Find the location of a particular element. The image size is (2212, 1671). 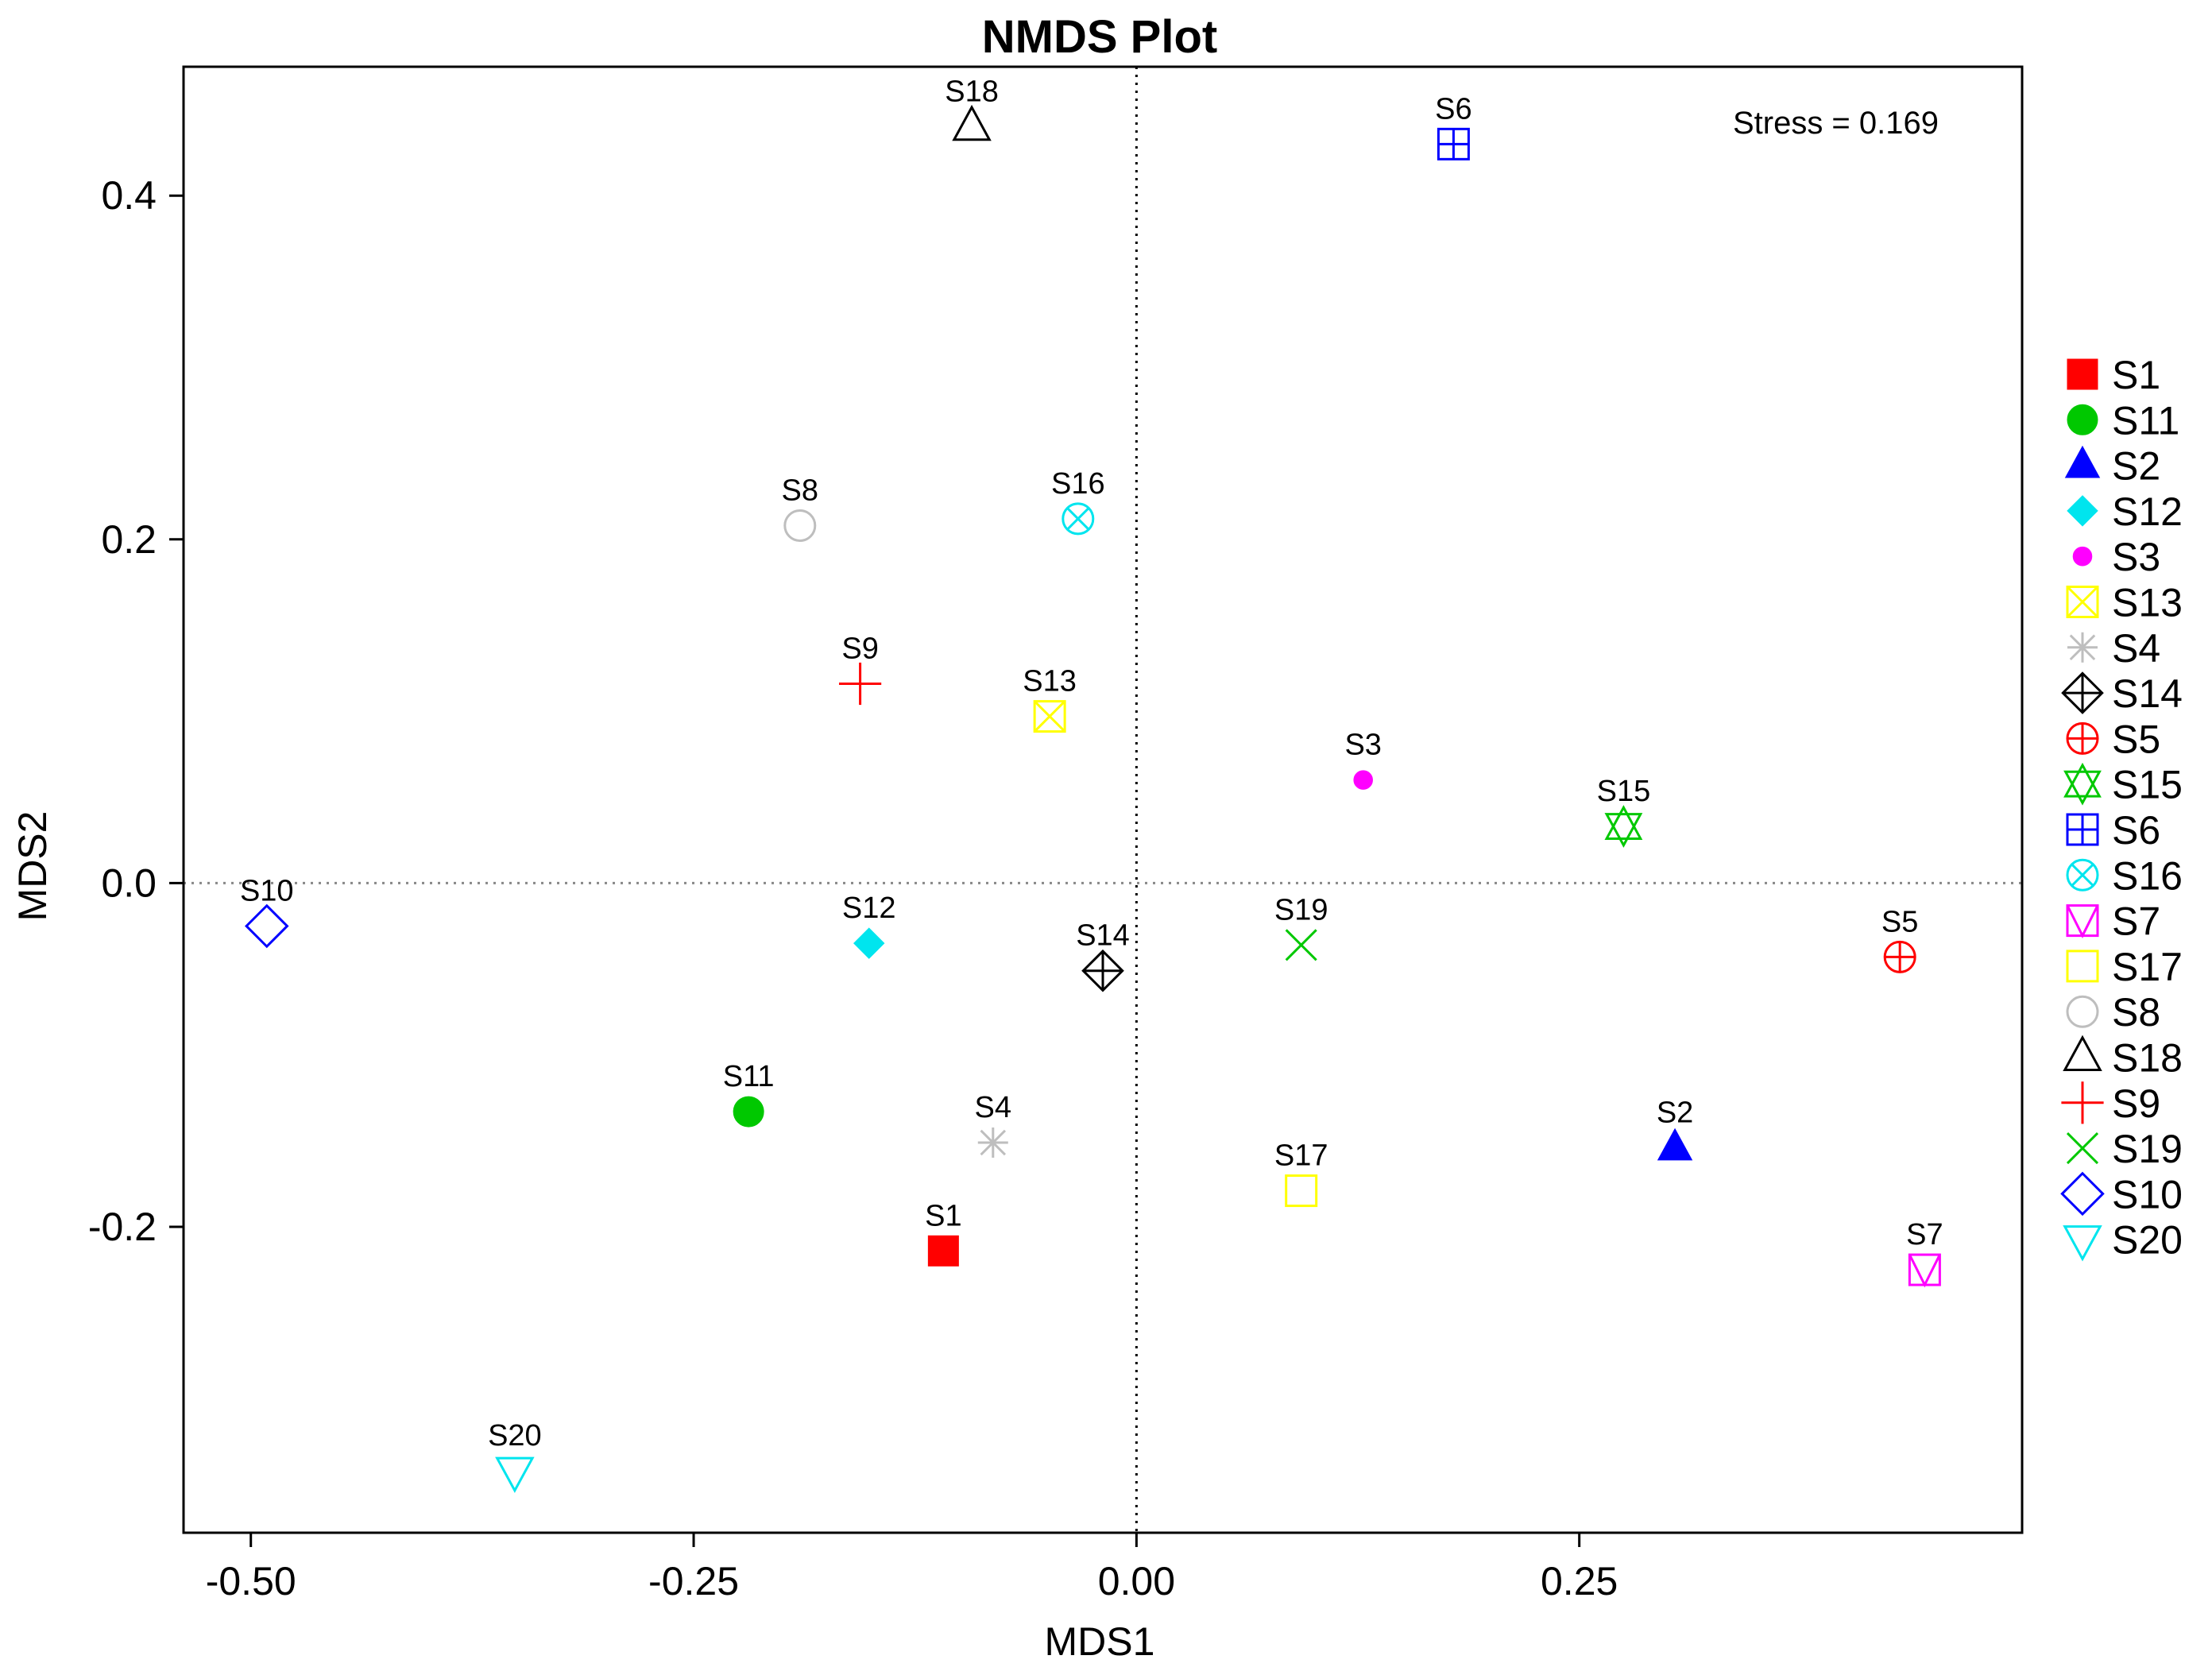

y-tick-label: 0.2 is located at coordinates (129, 539).